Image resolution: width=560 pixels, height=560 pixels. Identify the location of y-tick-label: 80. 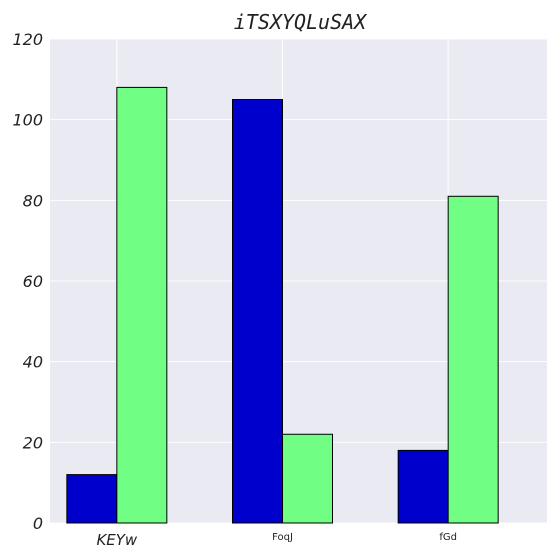
(33, 200).